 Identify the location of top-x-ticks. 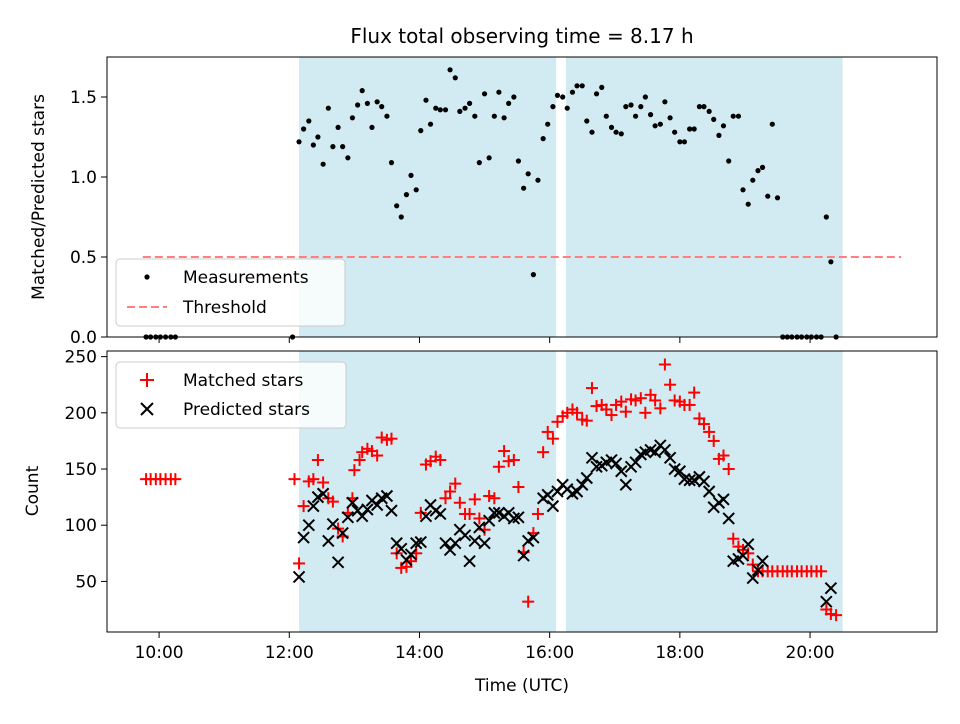
(484, 340).